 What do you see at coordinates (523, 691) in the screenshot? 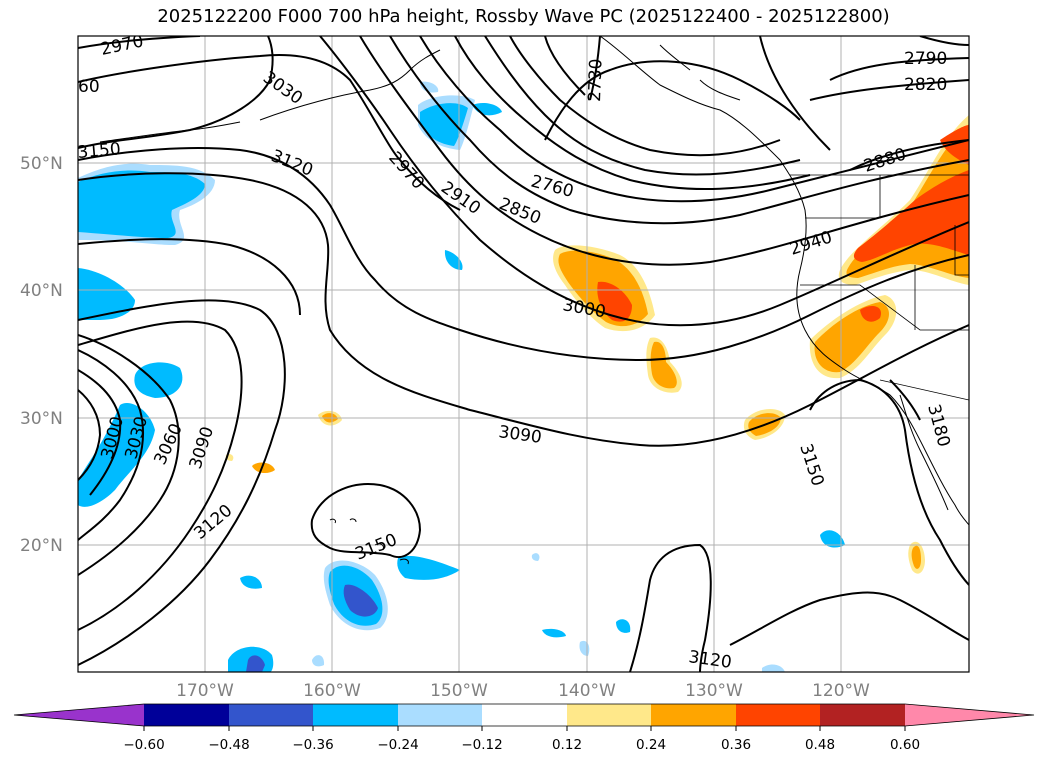
I see `longitude-labels: 170°W 160°W 150°W 140°W 130°W 120°W` at bounding box center [523, 691].